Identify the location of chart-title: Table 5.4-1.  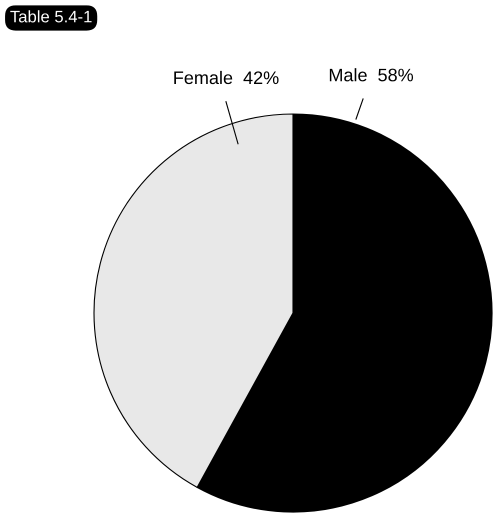
(51, 16).